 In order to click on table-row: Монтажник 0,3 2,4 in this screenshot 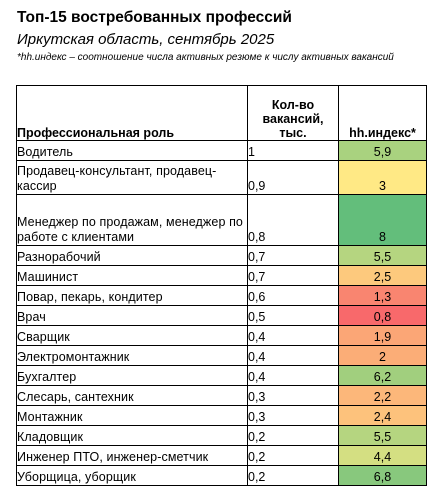, I will do `click(221, 415)`.